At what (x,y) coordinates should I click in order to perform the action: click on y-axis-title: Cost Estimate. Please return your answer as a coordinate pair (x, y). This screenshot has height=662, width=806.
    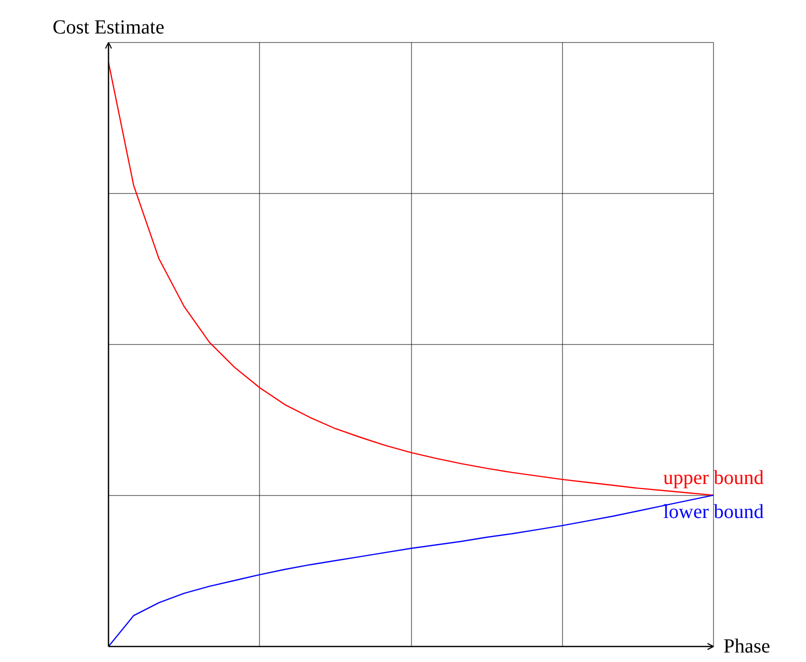
    Looking at the image, I should click on (108, 27).